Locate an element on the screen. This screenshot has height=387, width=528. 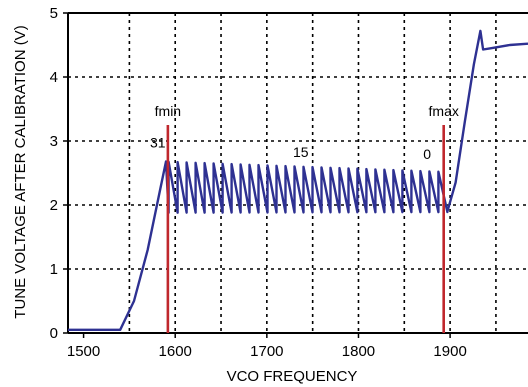
x-axis-title: VCO FREQUENCY is located at coordinates (292, 376).